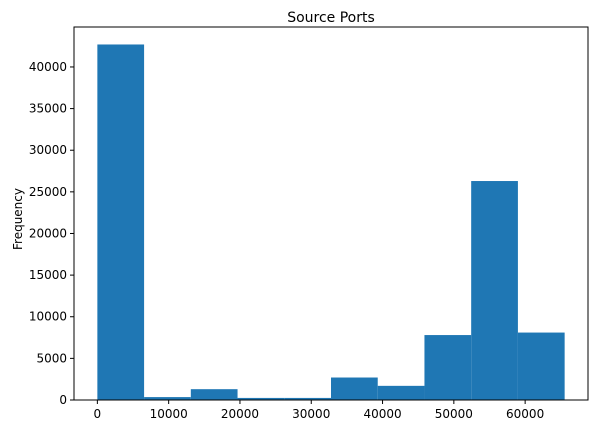  What do you see at coordinates (240, 414) in the screenshot?
I see `x-tick-label: 20000` at bounding box center [240, 414].